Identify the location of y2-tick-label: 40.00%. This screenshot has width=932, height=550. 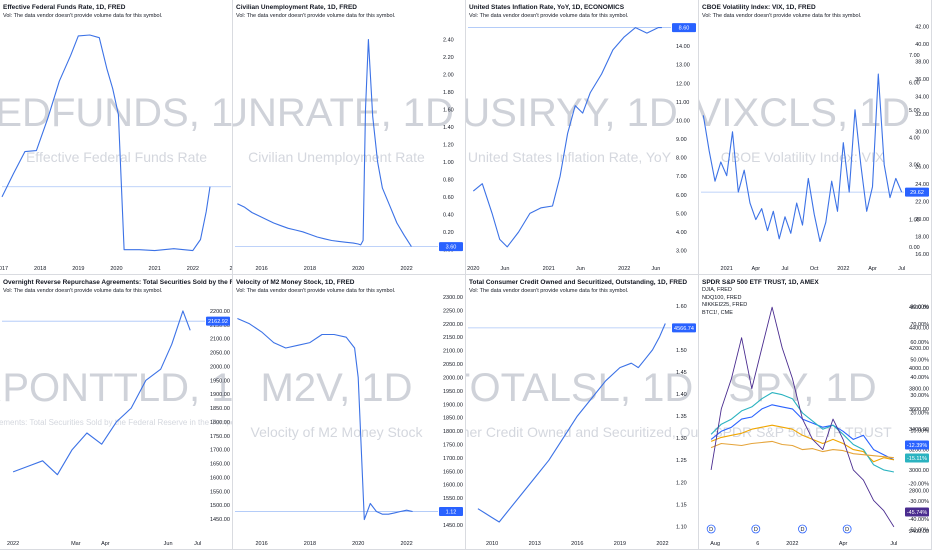
(919, 378).